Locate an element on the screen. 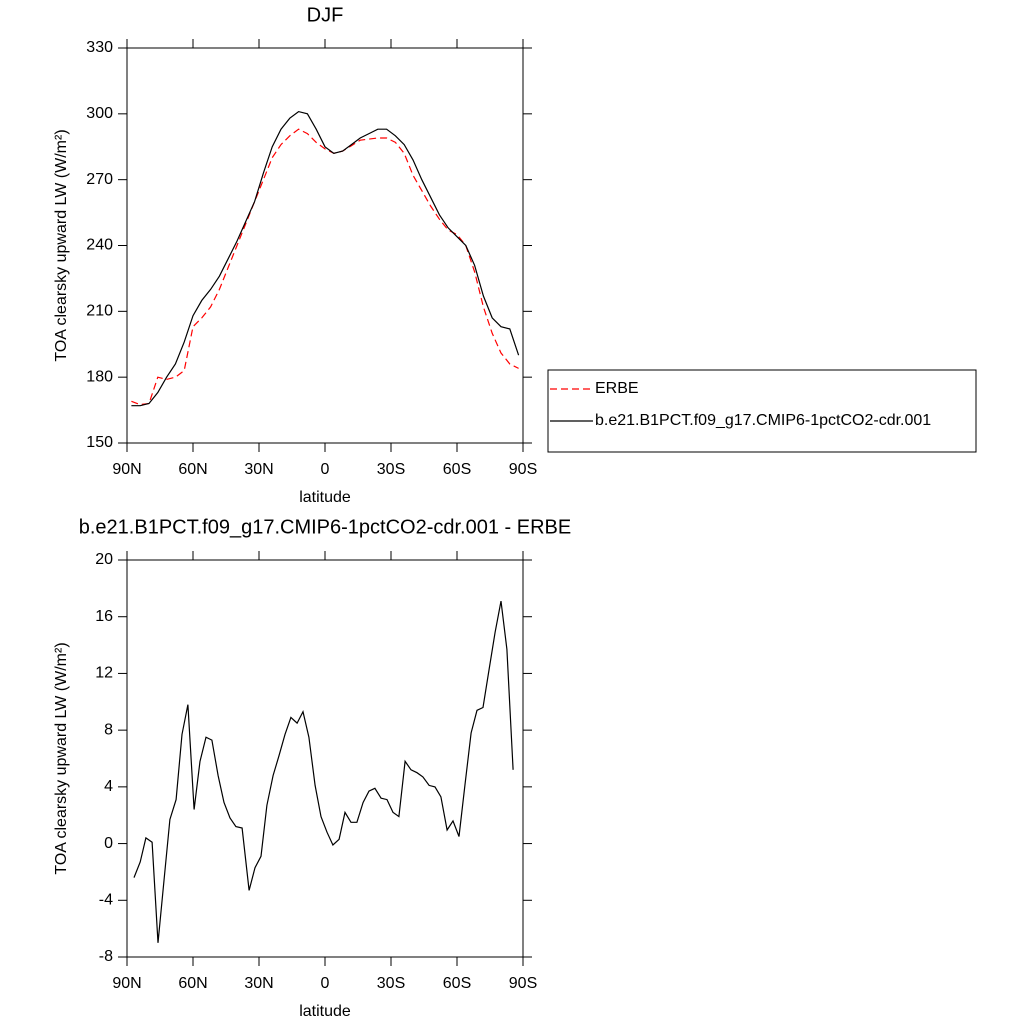  chart-title: DJF is located at coordinates (325, 15).